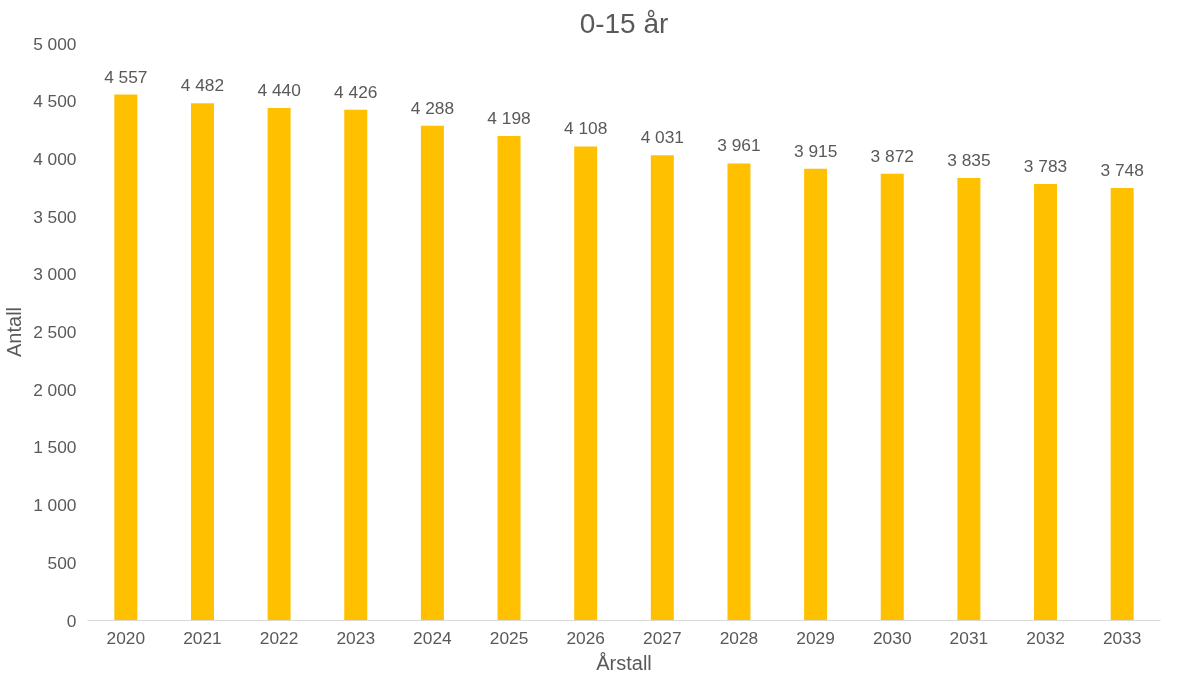  What do you see at coordinates (55, 158) in the screenshot?
I see `y-tick-label: 4 000` at bounding box center [55, 158].